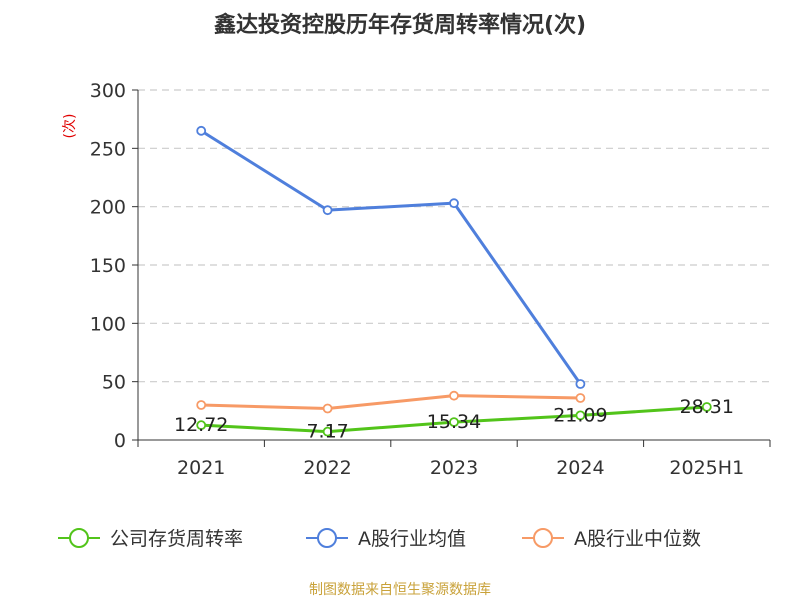 The image size is (800, 600). I want to click on x-tick-label: 2023, so click(454, 468).